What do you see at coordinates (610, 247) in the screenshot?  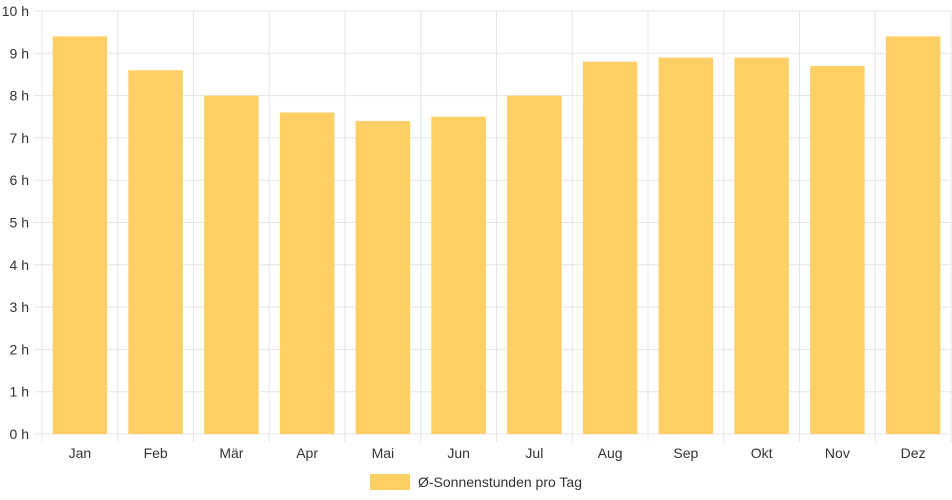 I see `bar-aug` at bounding box center [610, 247].